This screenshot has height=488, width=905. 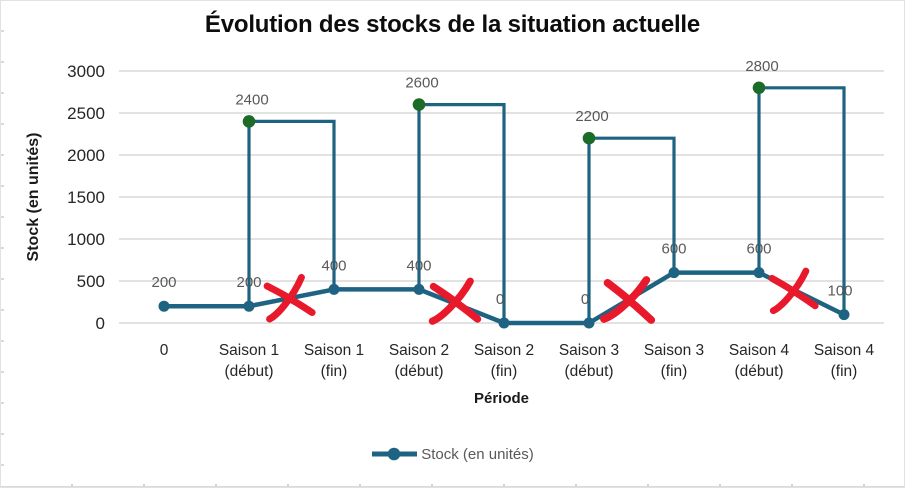 I want to click on x-category-label: 0, so click(x=164, y=350).